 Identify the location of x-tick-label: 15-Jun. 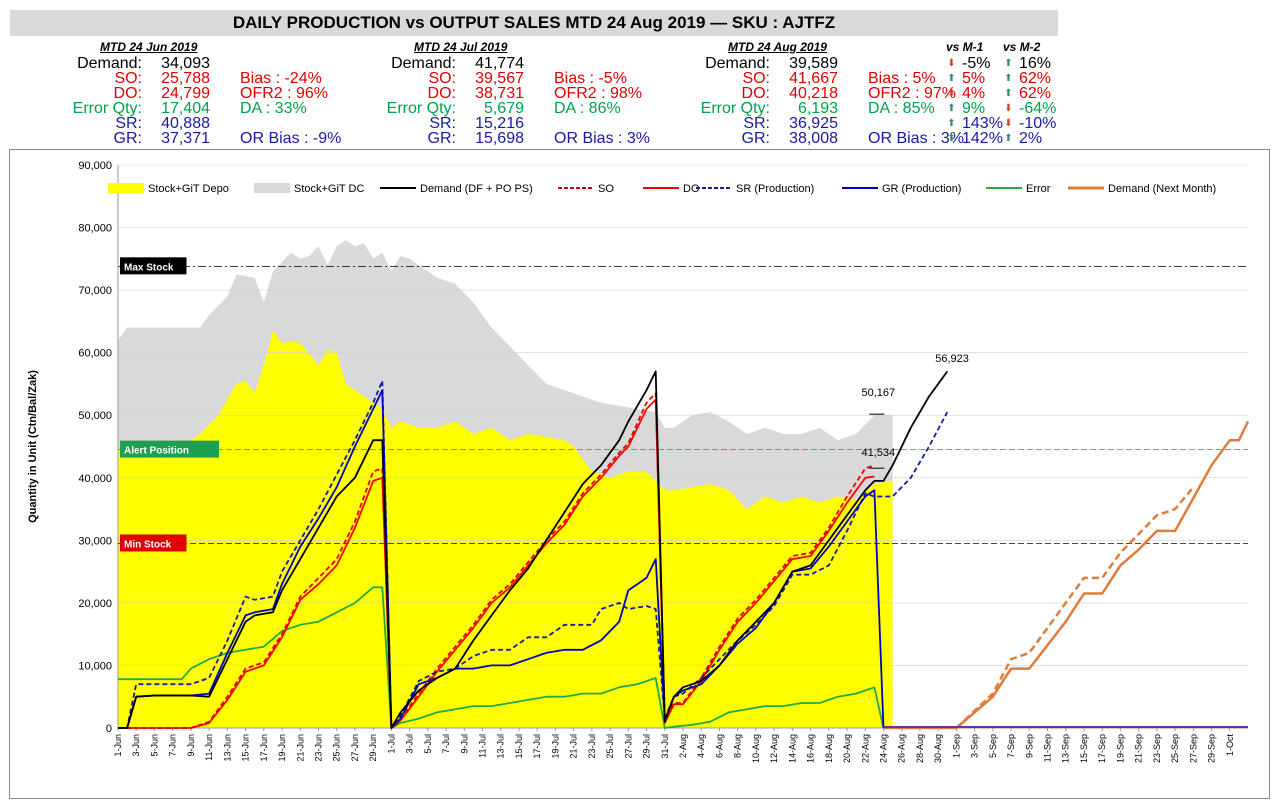
(246, 748).